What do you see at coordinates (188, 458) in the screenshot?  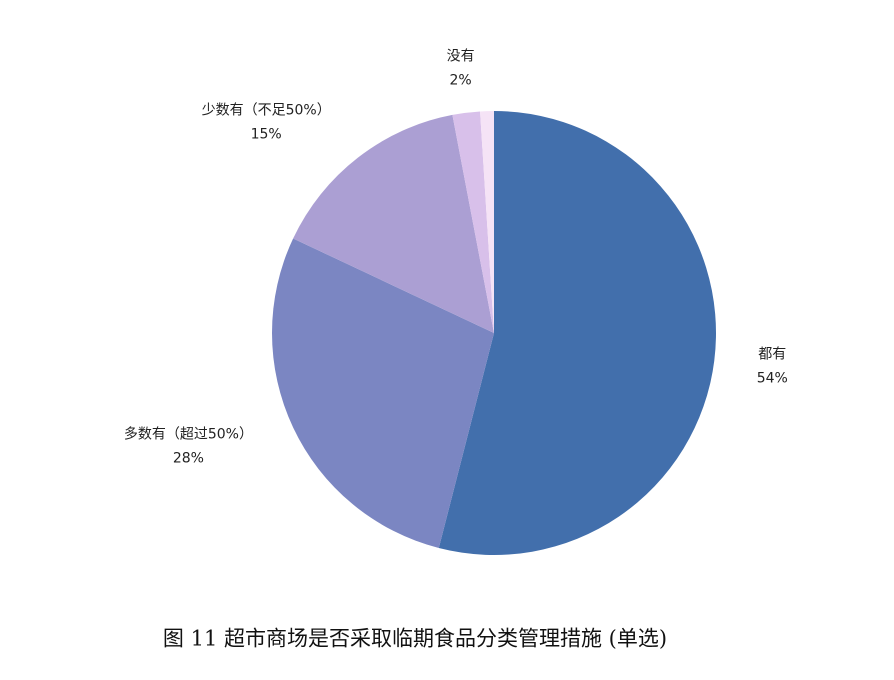 I see `slice-value-label: 28%` at bounding box center [188, 458].